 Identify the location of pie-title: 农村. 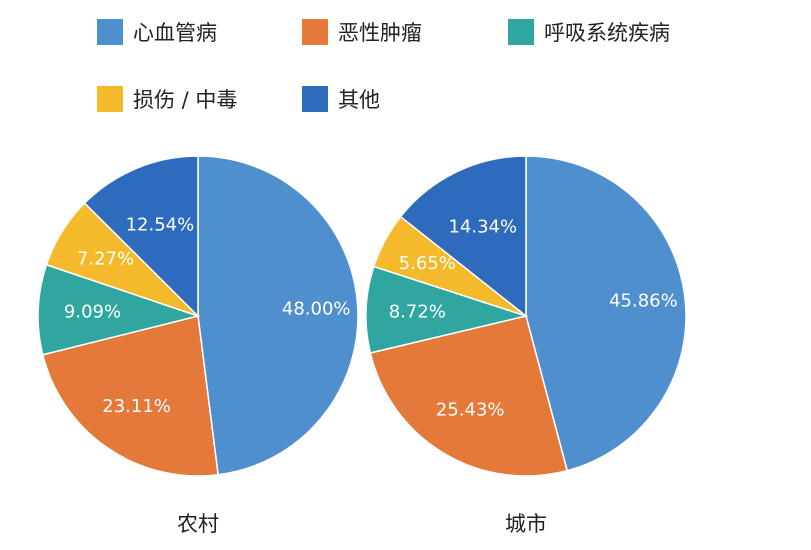
(198, 524).